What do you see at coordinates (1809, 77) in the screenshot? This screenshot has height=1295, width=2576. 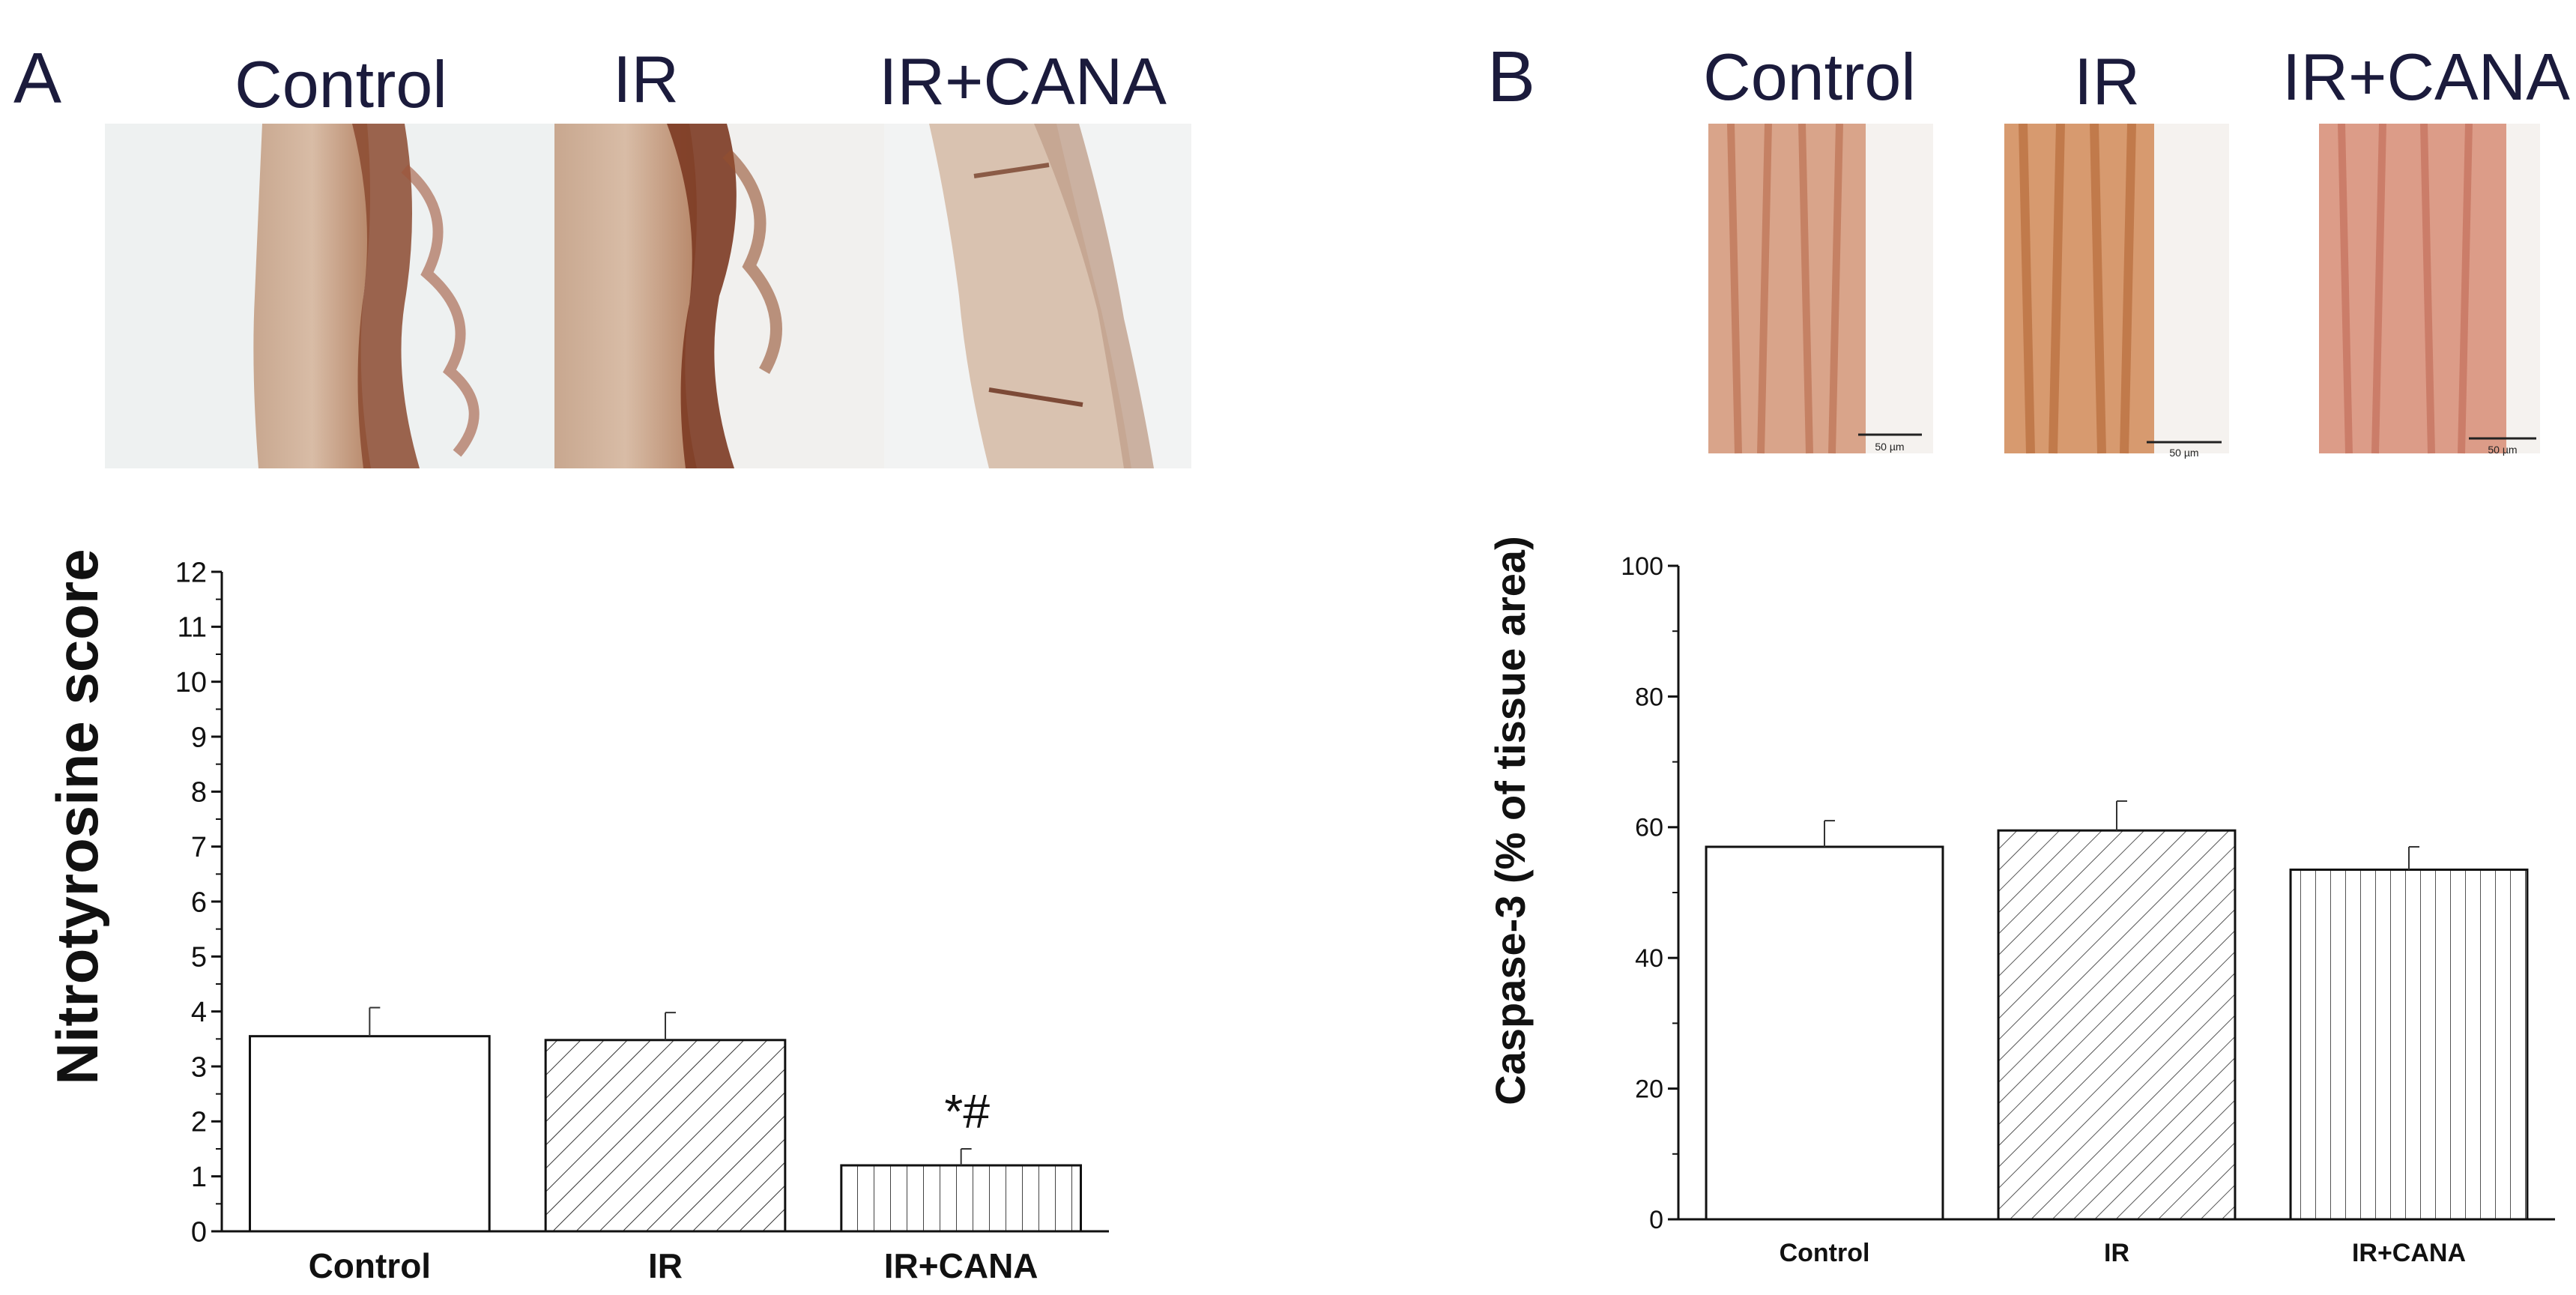 I see `panel-b-title-control: Control` at bounding box center [1809, 77].